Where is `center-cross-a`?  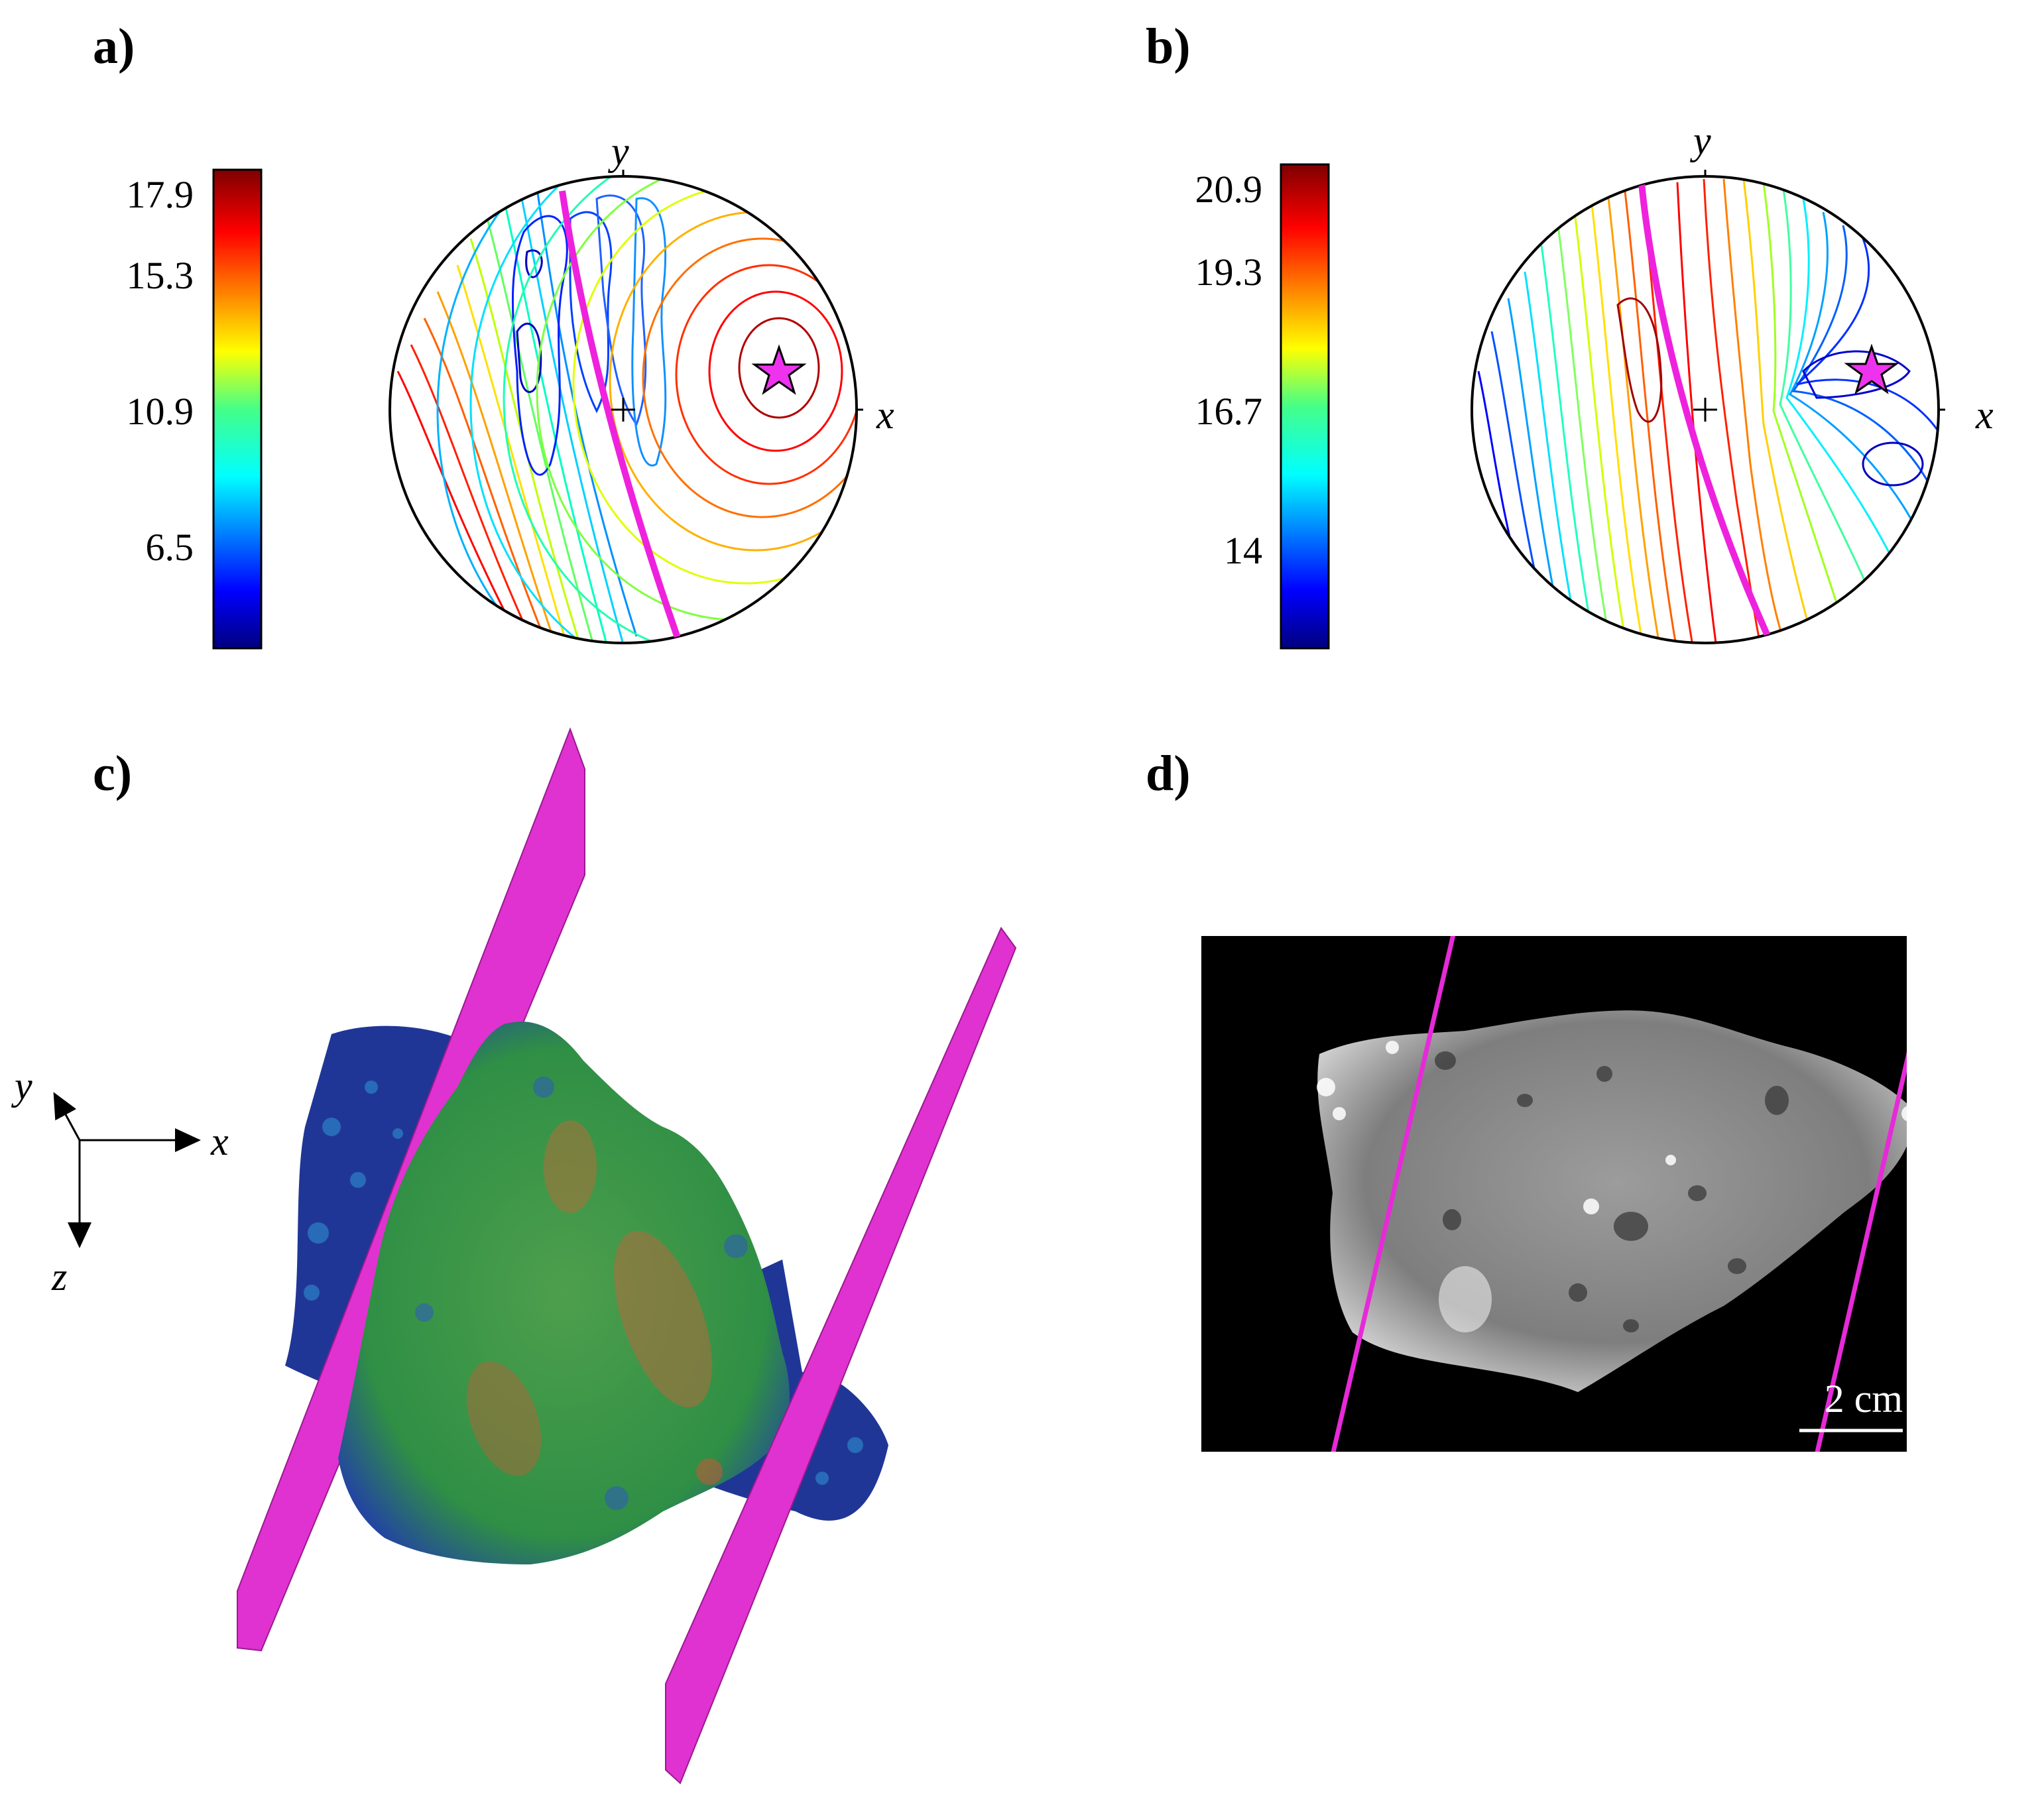 center-cross-a is located at coordinates (623, 410).